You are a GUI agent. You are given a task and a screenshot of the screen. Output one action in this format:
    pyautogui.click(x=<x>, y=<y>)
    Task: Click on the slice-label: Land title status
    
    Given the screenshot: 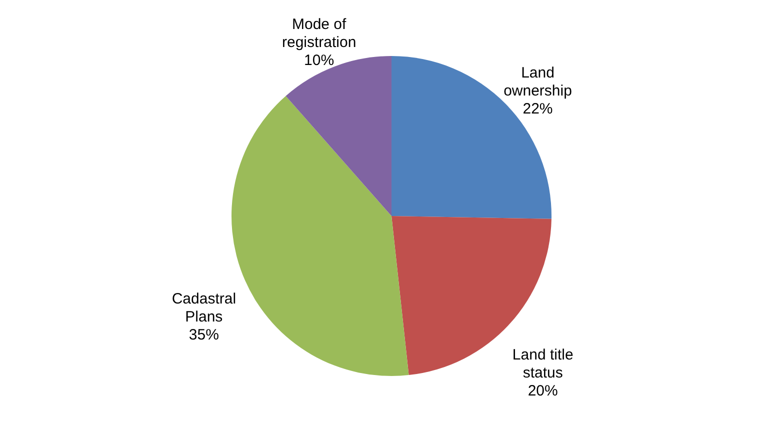 What is the action you would take?
    pyautogui.click(x=543, y=364)
    